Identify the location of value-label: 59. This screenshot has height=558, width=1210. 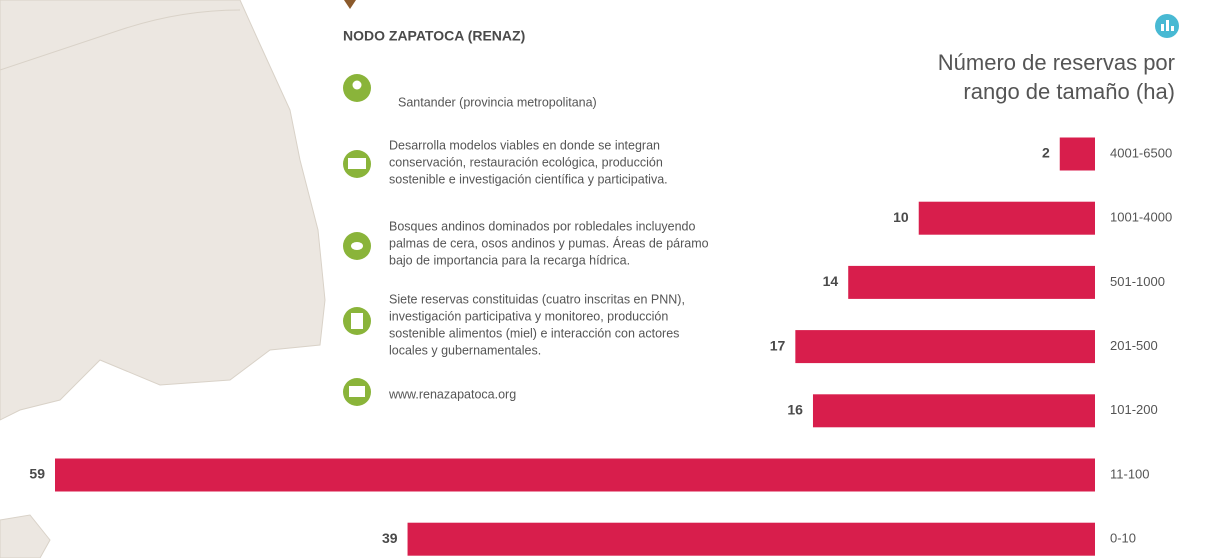
(37, 474).